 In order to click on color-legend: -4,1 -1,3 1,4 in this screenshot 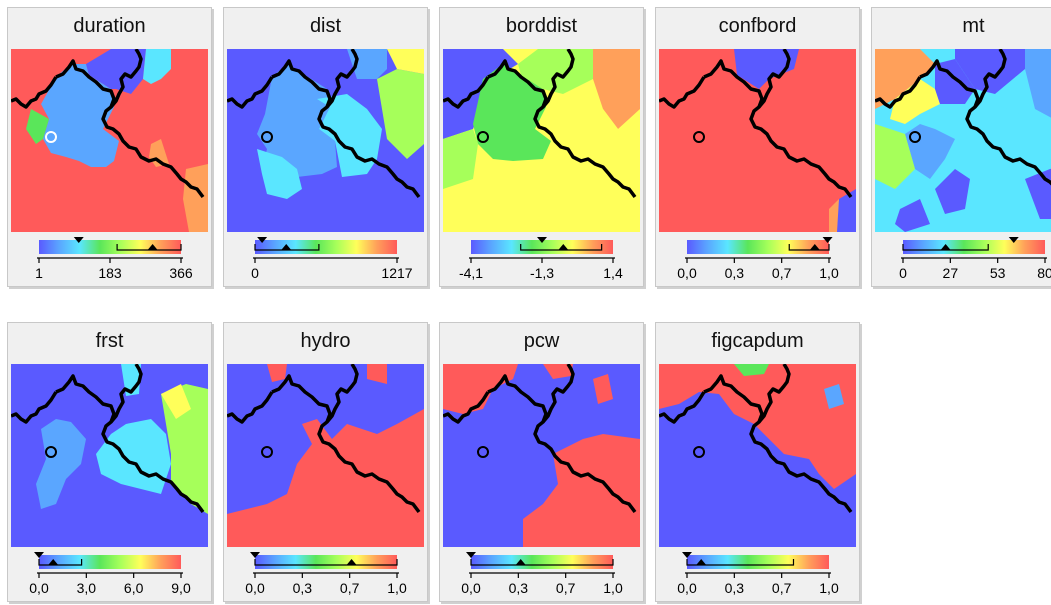, I will do `click(541, 259)`.